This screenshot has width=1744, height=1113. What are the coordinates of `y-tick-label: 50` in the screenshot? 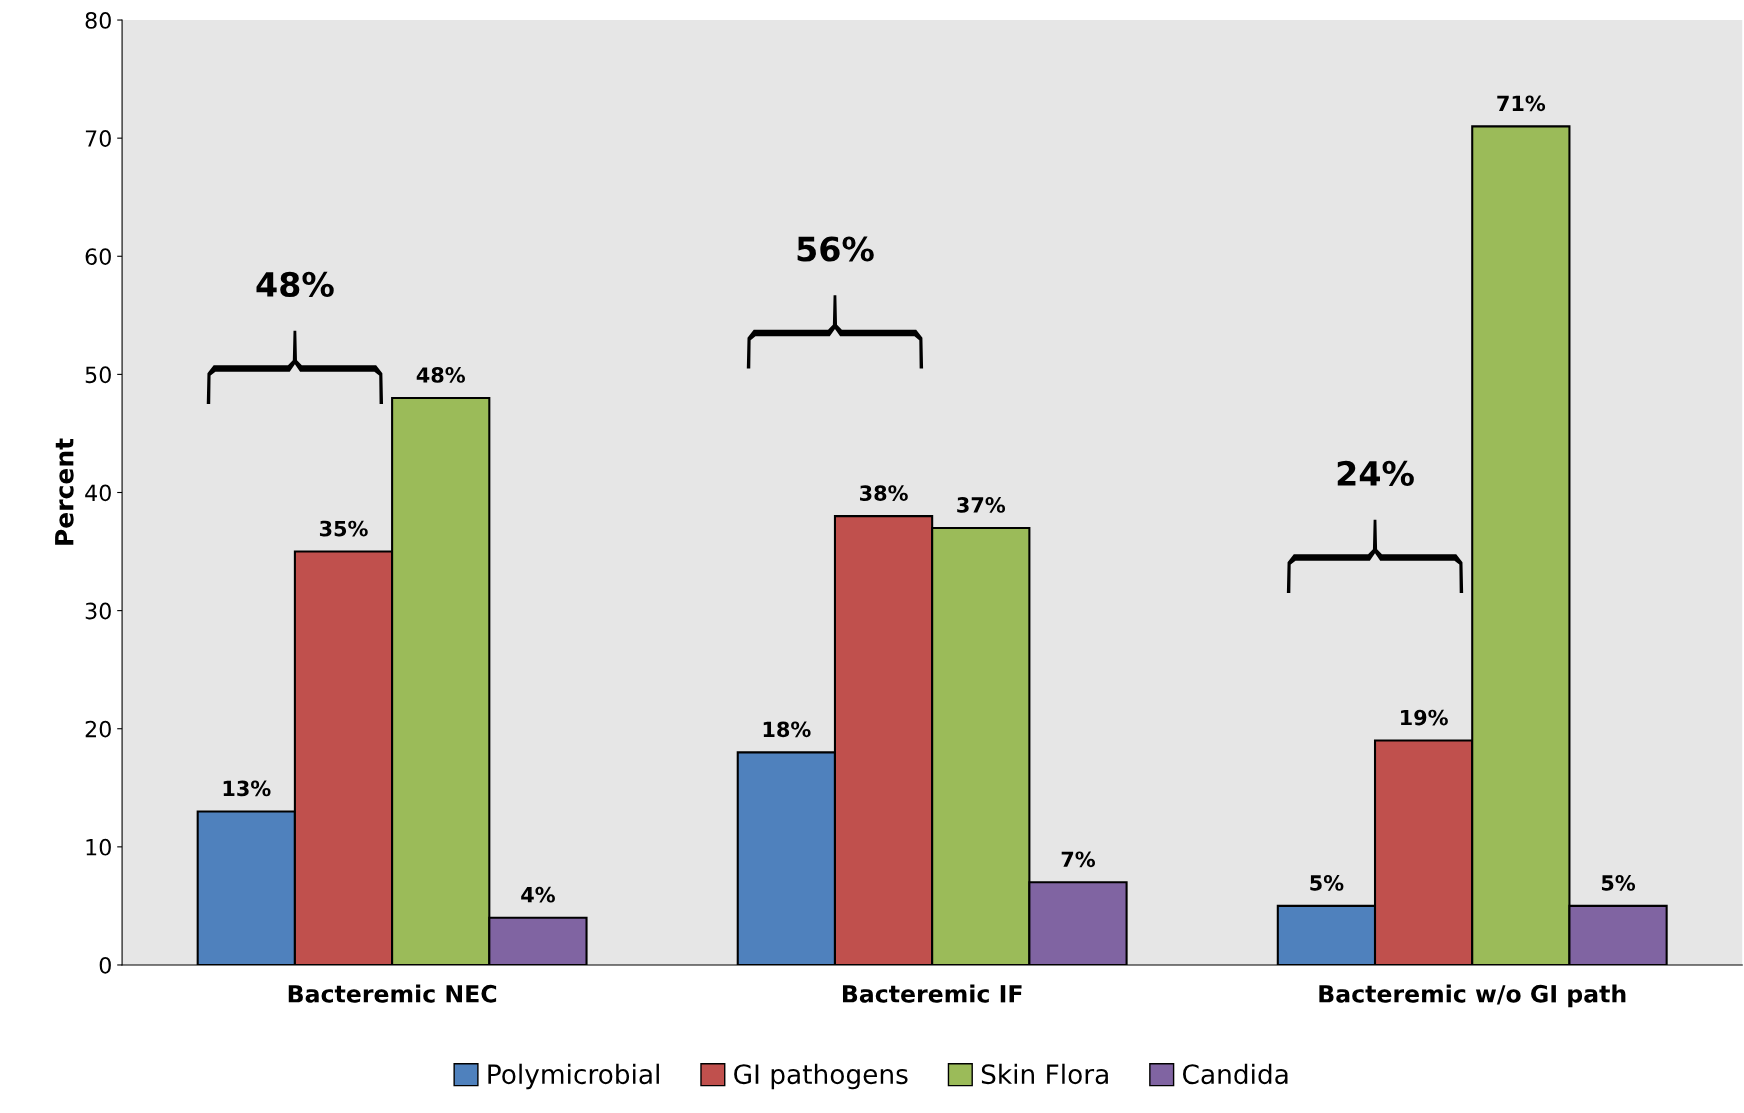 It's located at (98, 375).